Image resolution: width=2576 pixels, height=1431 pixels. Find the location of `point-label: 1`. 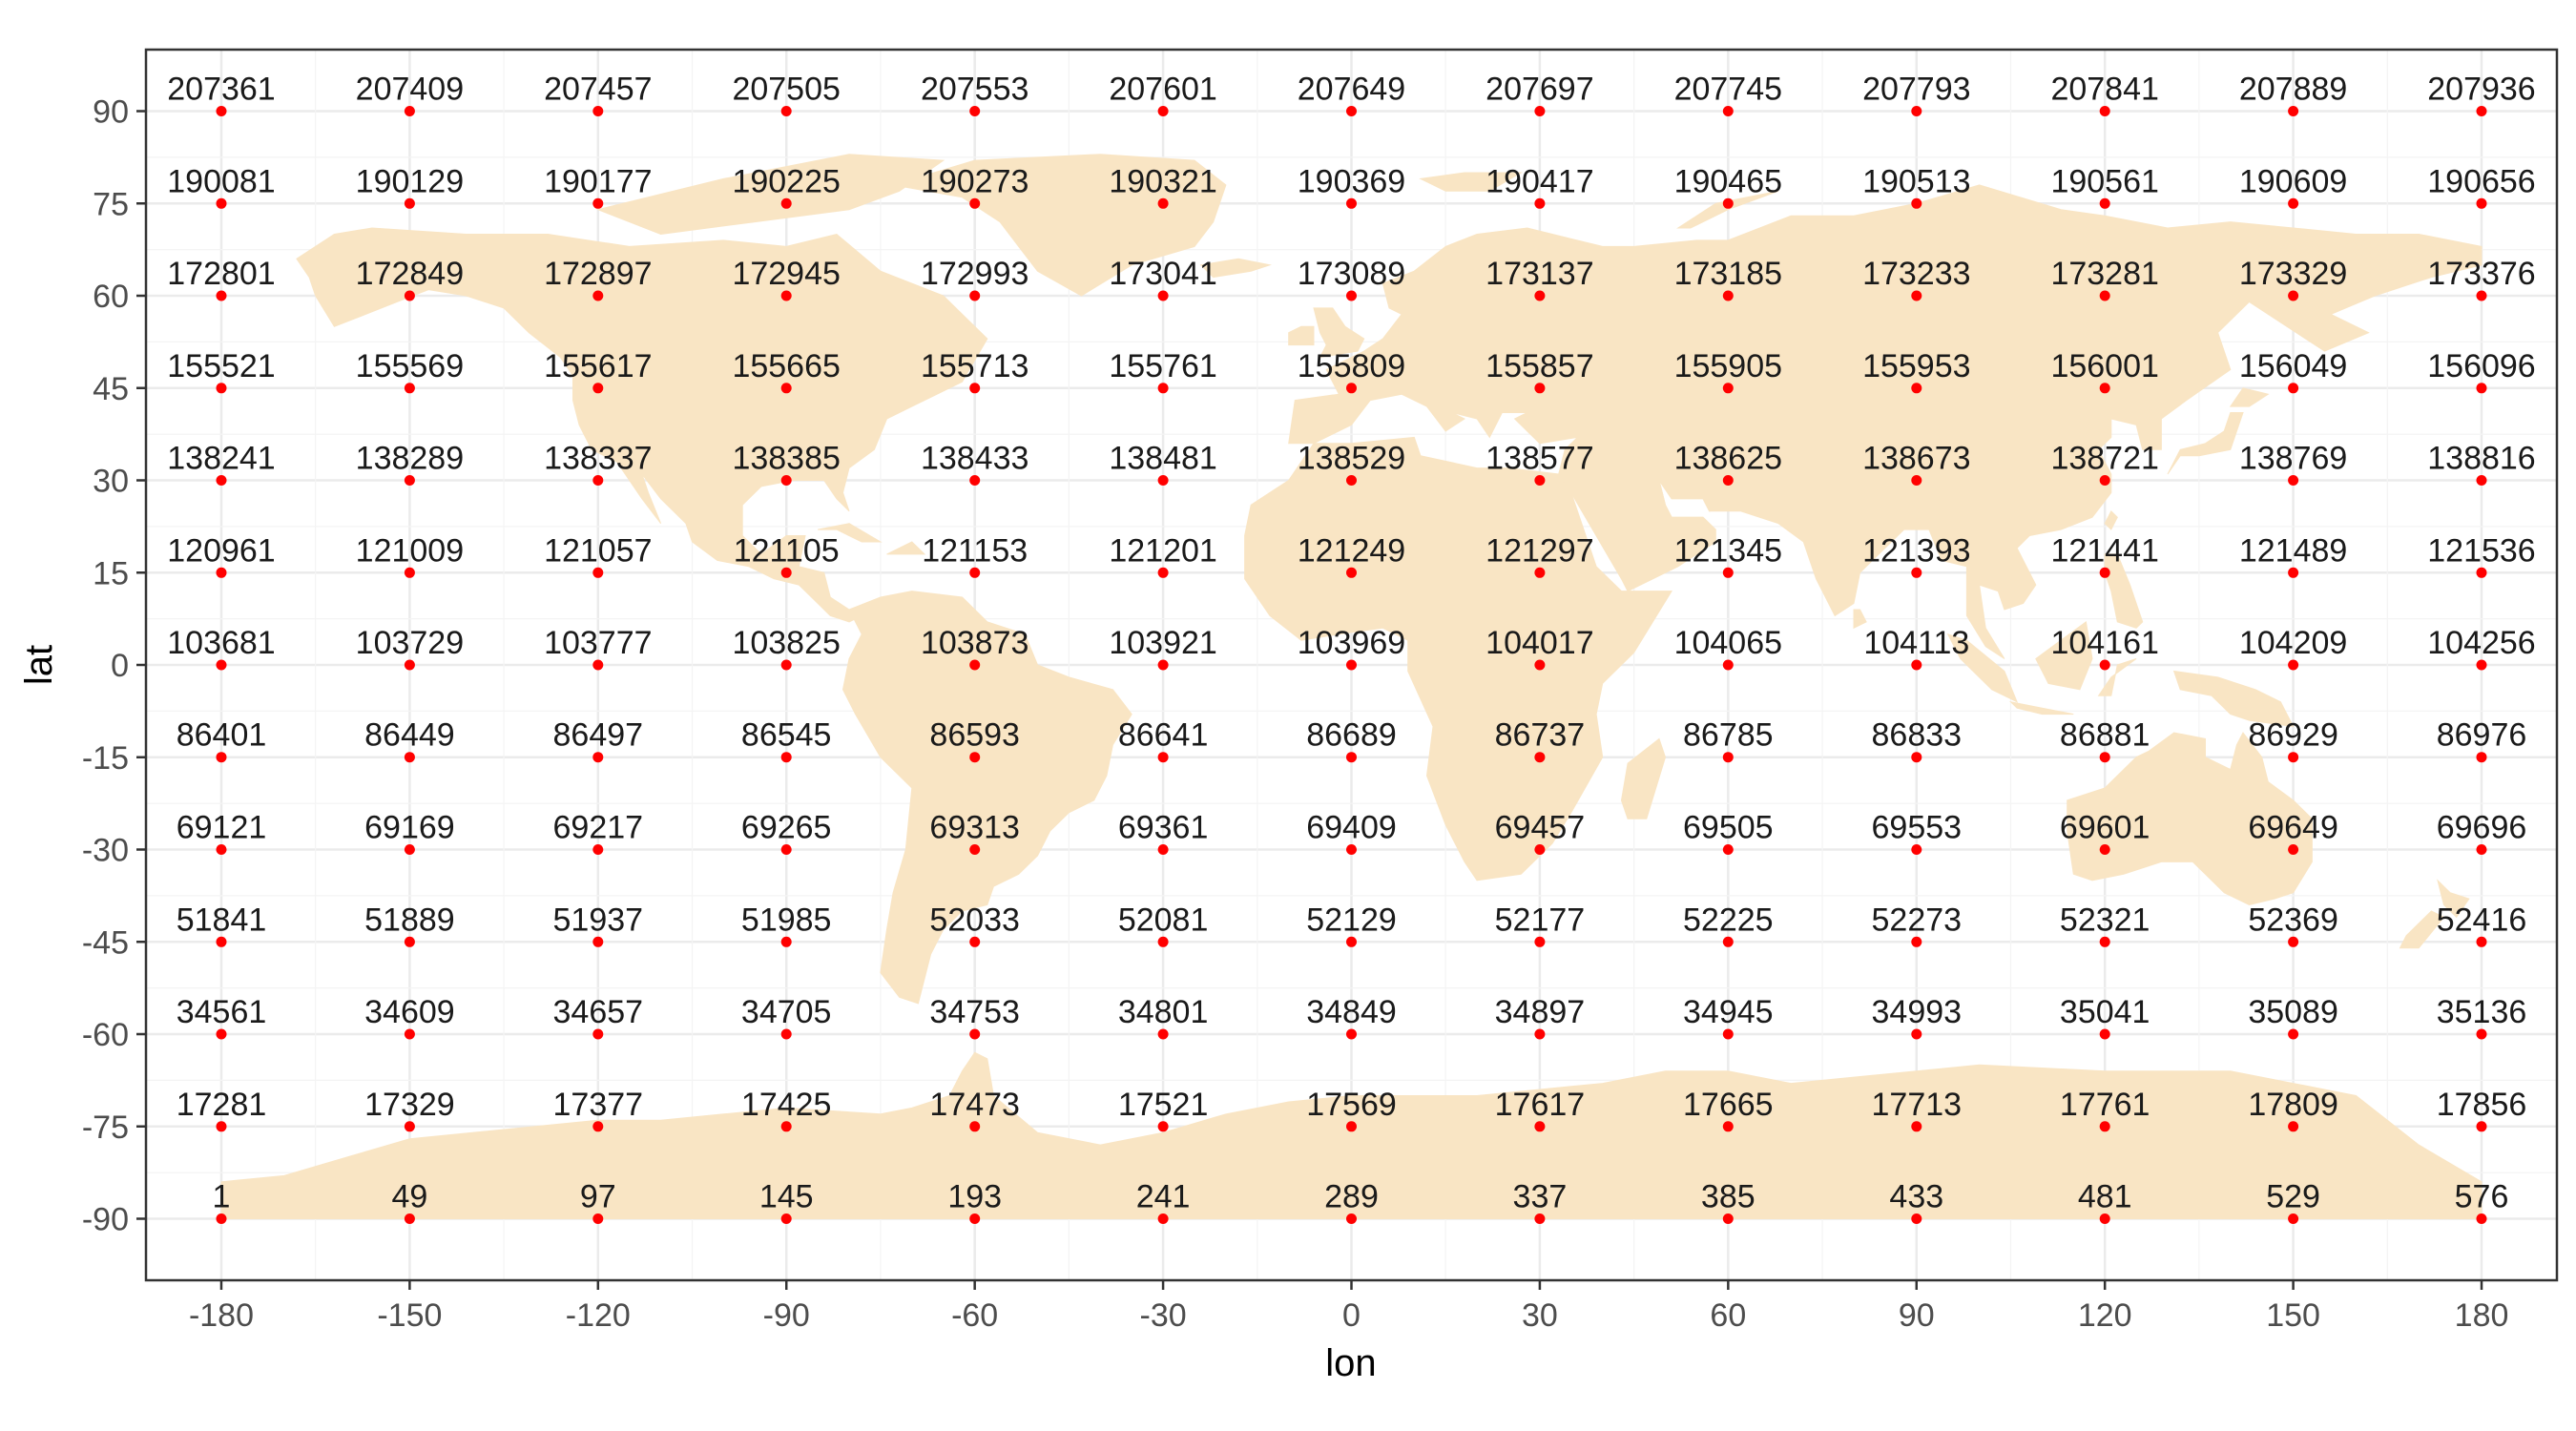

point-label: 1 is located at coordinates (222, 1197).